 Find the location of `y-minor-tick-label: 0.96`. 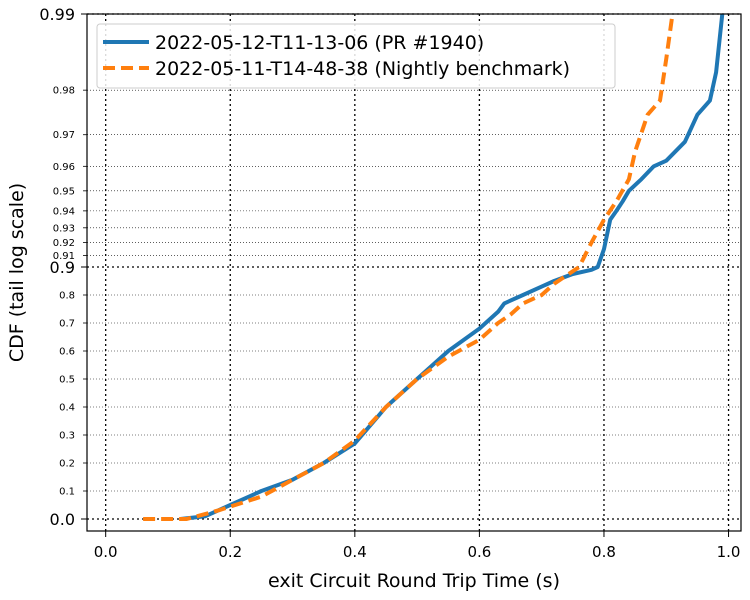

y-minor-tick-label: 0.96 is located at coordinates (64, 167).